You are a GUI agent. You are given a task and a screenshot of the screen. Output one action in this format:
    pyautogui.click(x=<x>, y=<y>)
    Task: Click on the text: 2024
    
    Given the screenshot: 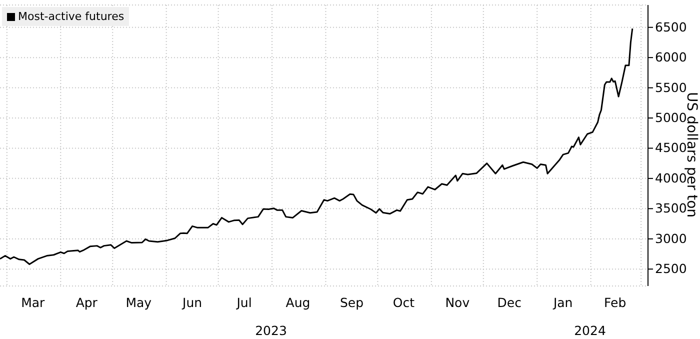 What is the action you would take?
    pyautogui.click(x=590, y=330)
    